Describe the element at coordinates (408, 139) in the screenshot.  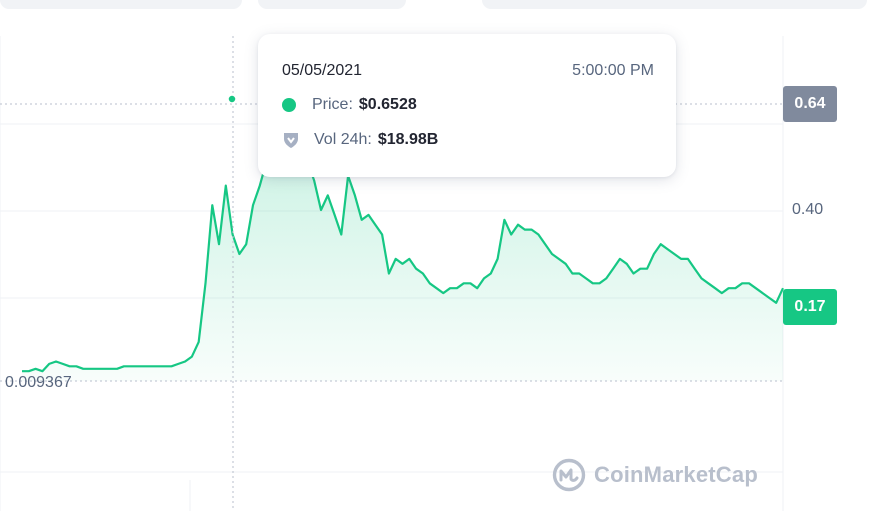
I see `tooltip-volume-value: $18.98B` at that location.